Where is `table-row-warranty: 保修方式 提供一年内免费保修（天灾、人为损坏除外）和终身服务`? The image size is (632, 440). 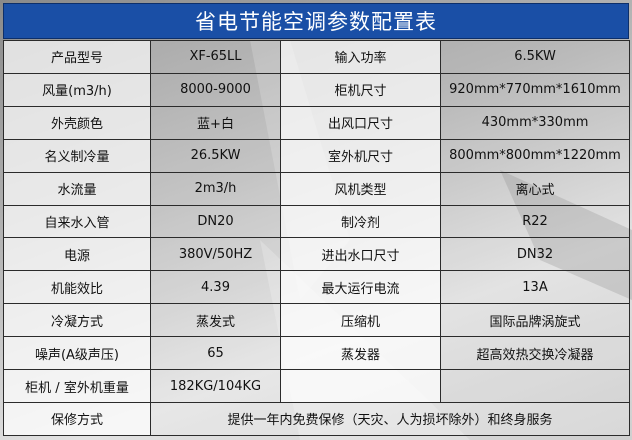 table-row-warranty: 保修方式 提供一年内免费保修（天灾、人为损坏除外）和终身服务 is located at coordinates (316, 419).